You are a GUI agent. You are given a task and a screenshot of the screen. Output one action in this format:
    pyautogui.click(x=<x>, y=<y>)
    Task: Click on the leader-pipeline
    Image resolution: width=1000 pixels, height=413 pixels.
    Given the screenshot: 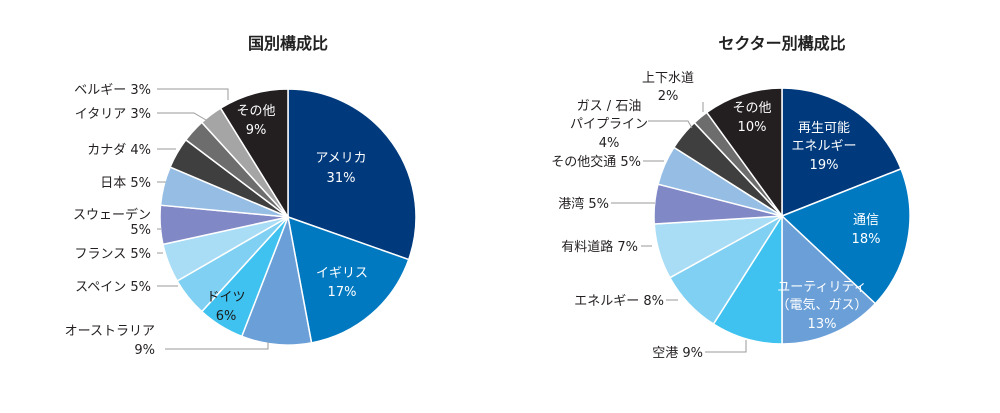 What is the action you would take?
    pyautogui.click(x=670, y=124)
    